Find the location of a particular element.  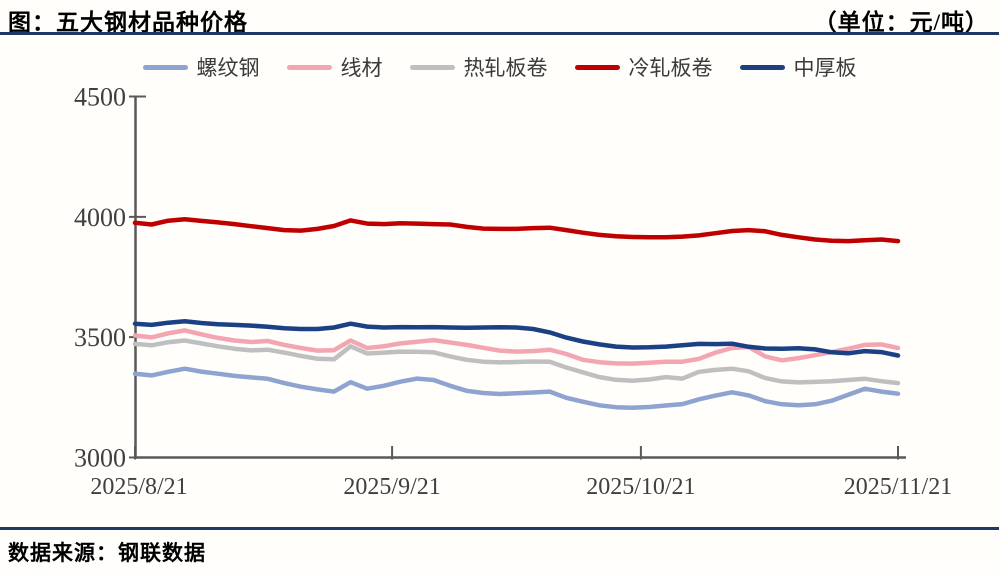

data-source: 数据来源：钢联数据 is located at coordinates (107, 553).